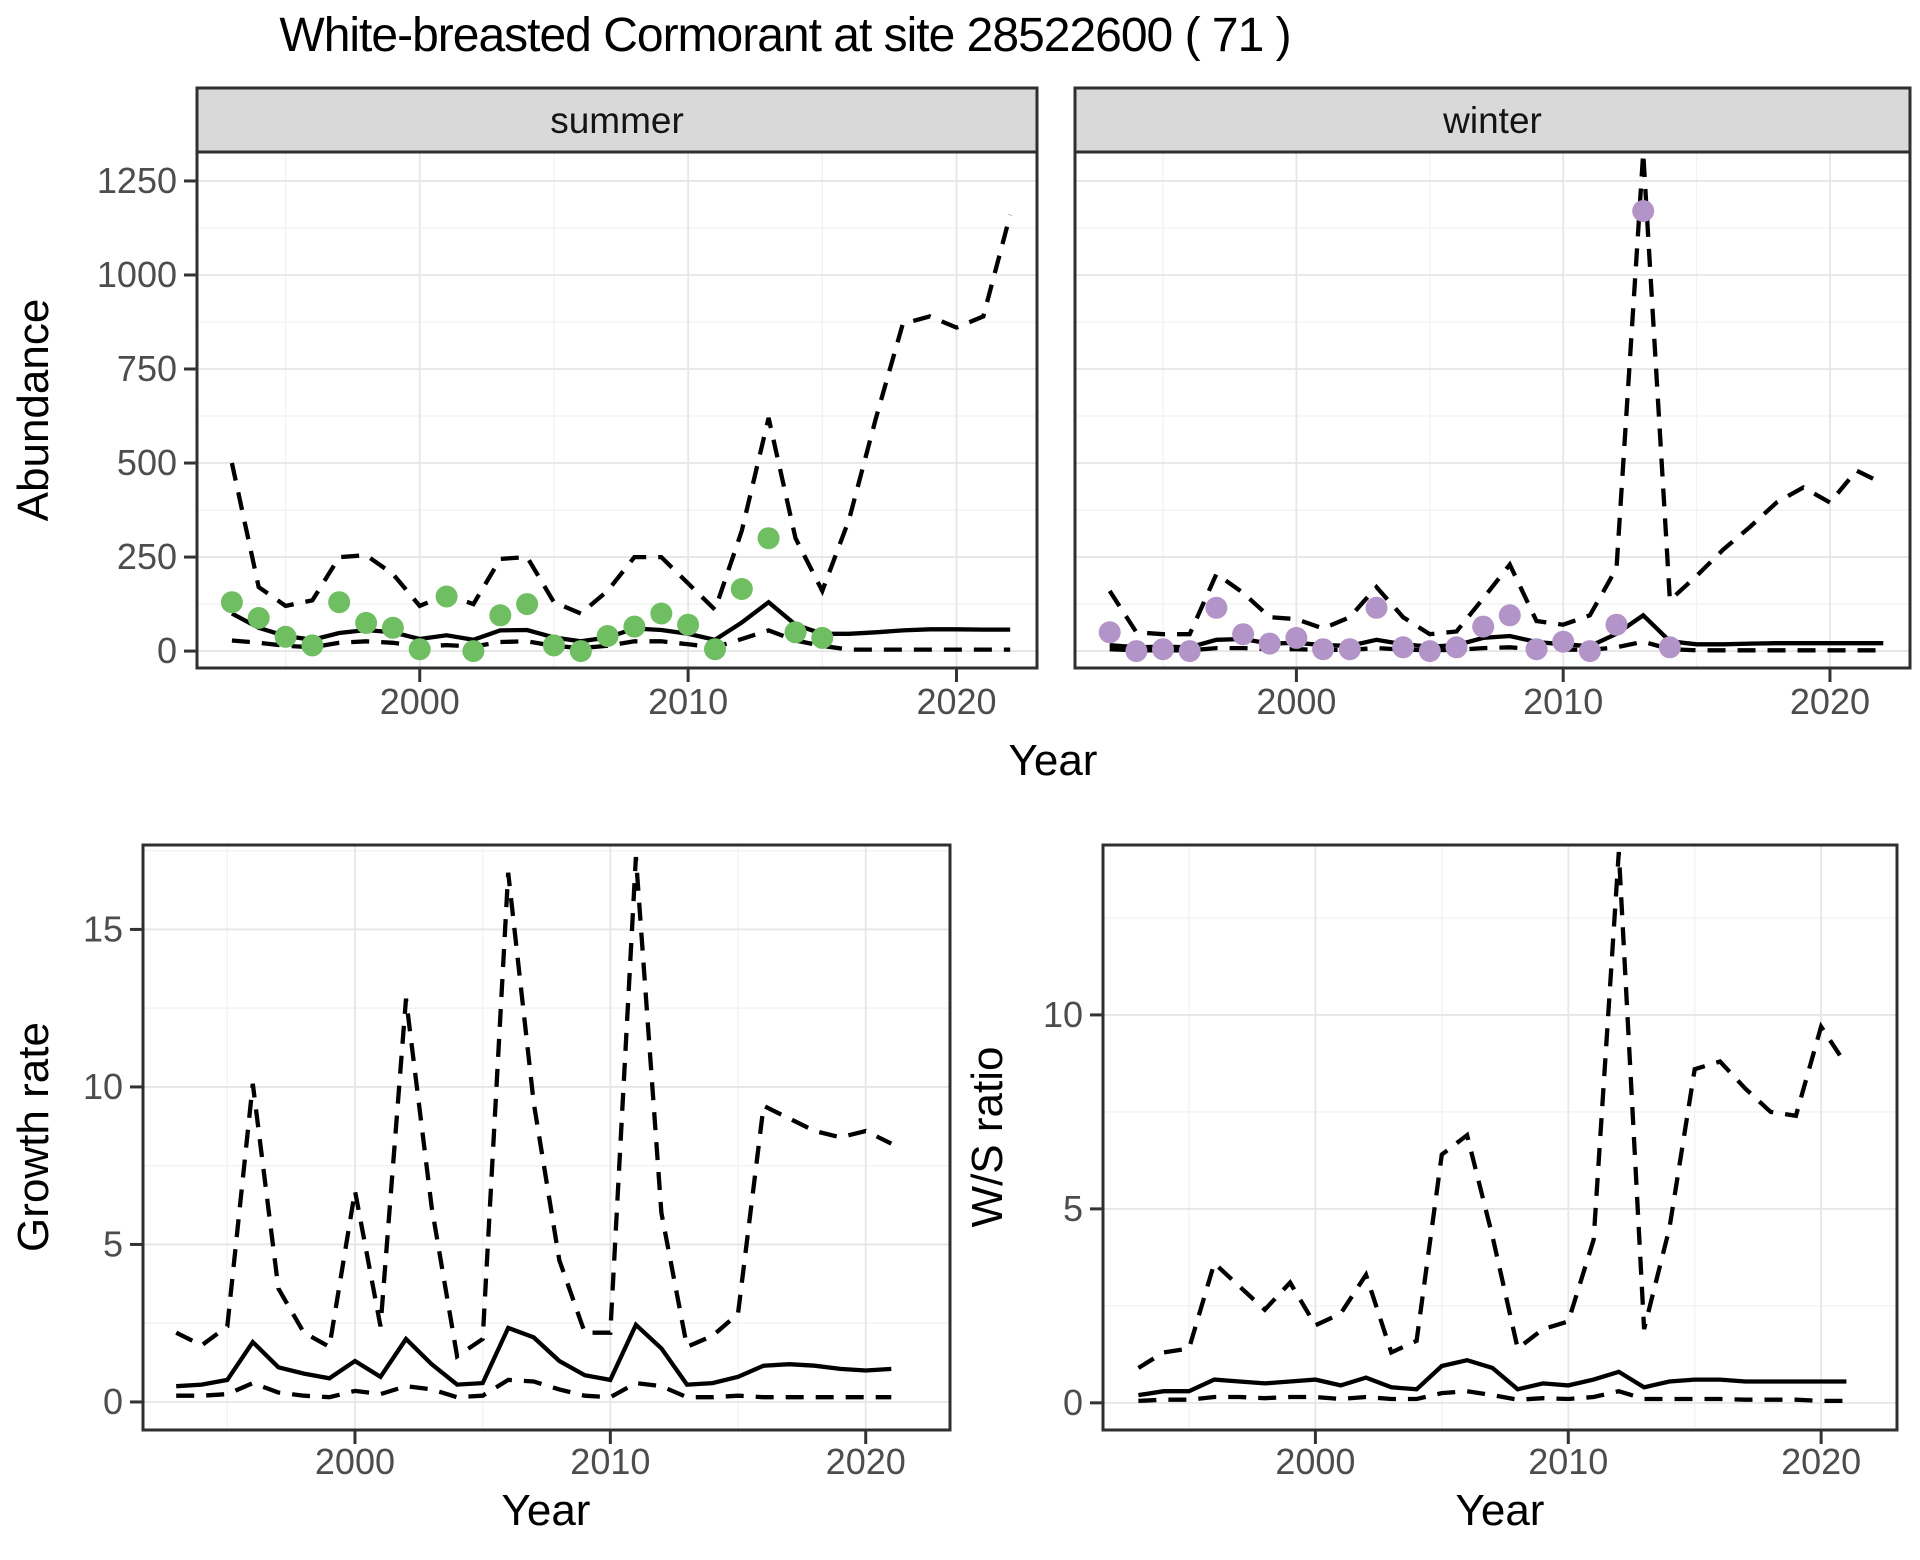  I want to click on abundance-winter-lower-credible-line, so click(1496, 646).